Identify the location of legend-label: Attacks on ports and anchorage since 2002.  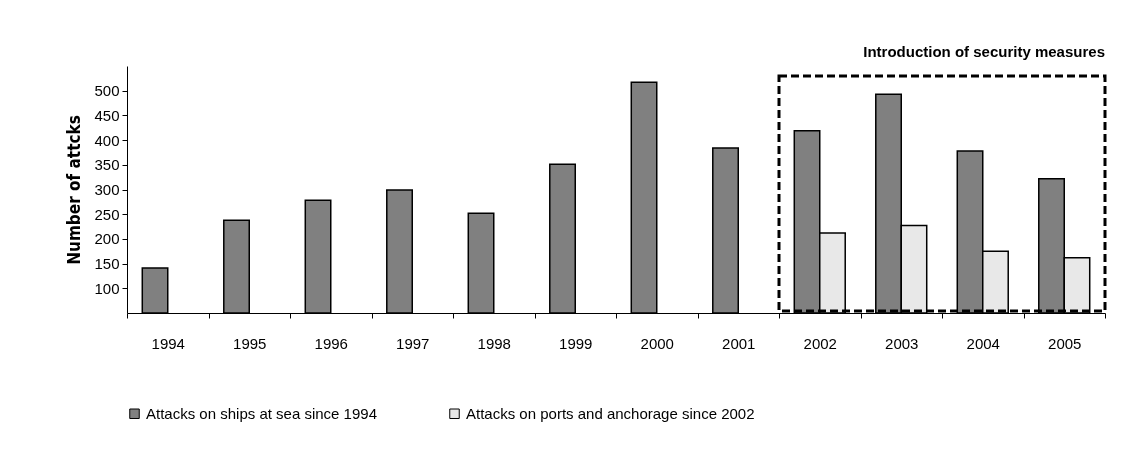
(610, 413).